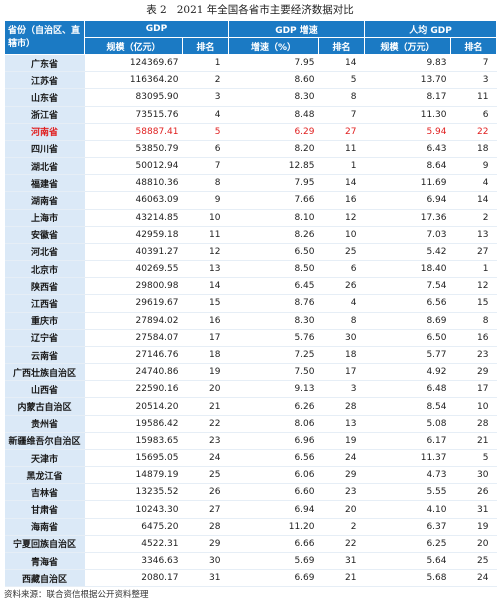 The image size is (500, 602). Describe the element at coordinates (250, 183) in the screenshot. I see `table-row: 福建省 48810.36 8 7.95 14 11.69 4` at that location.